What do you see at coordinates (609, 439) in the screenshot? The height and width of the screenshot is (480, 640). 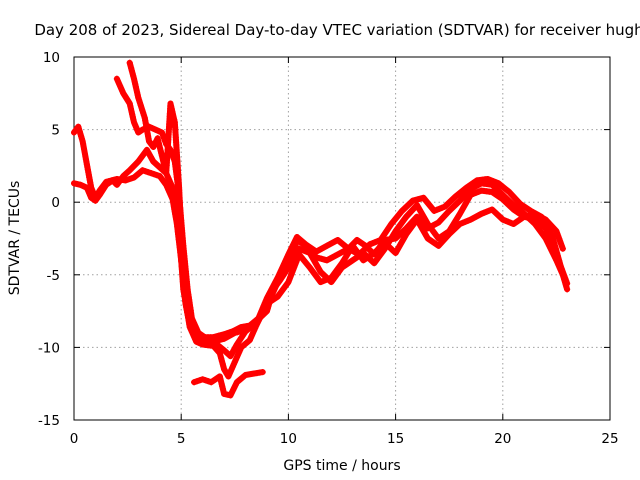 I see `x-tick-label: 25` at bounding box center [609, 439].